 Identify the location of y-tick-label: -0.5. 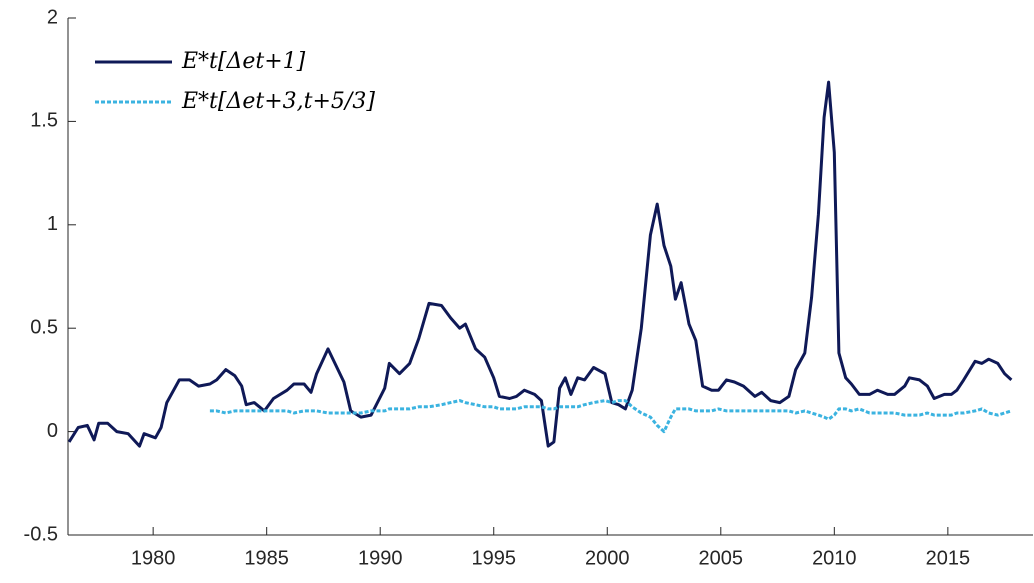
(41, 534).